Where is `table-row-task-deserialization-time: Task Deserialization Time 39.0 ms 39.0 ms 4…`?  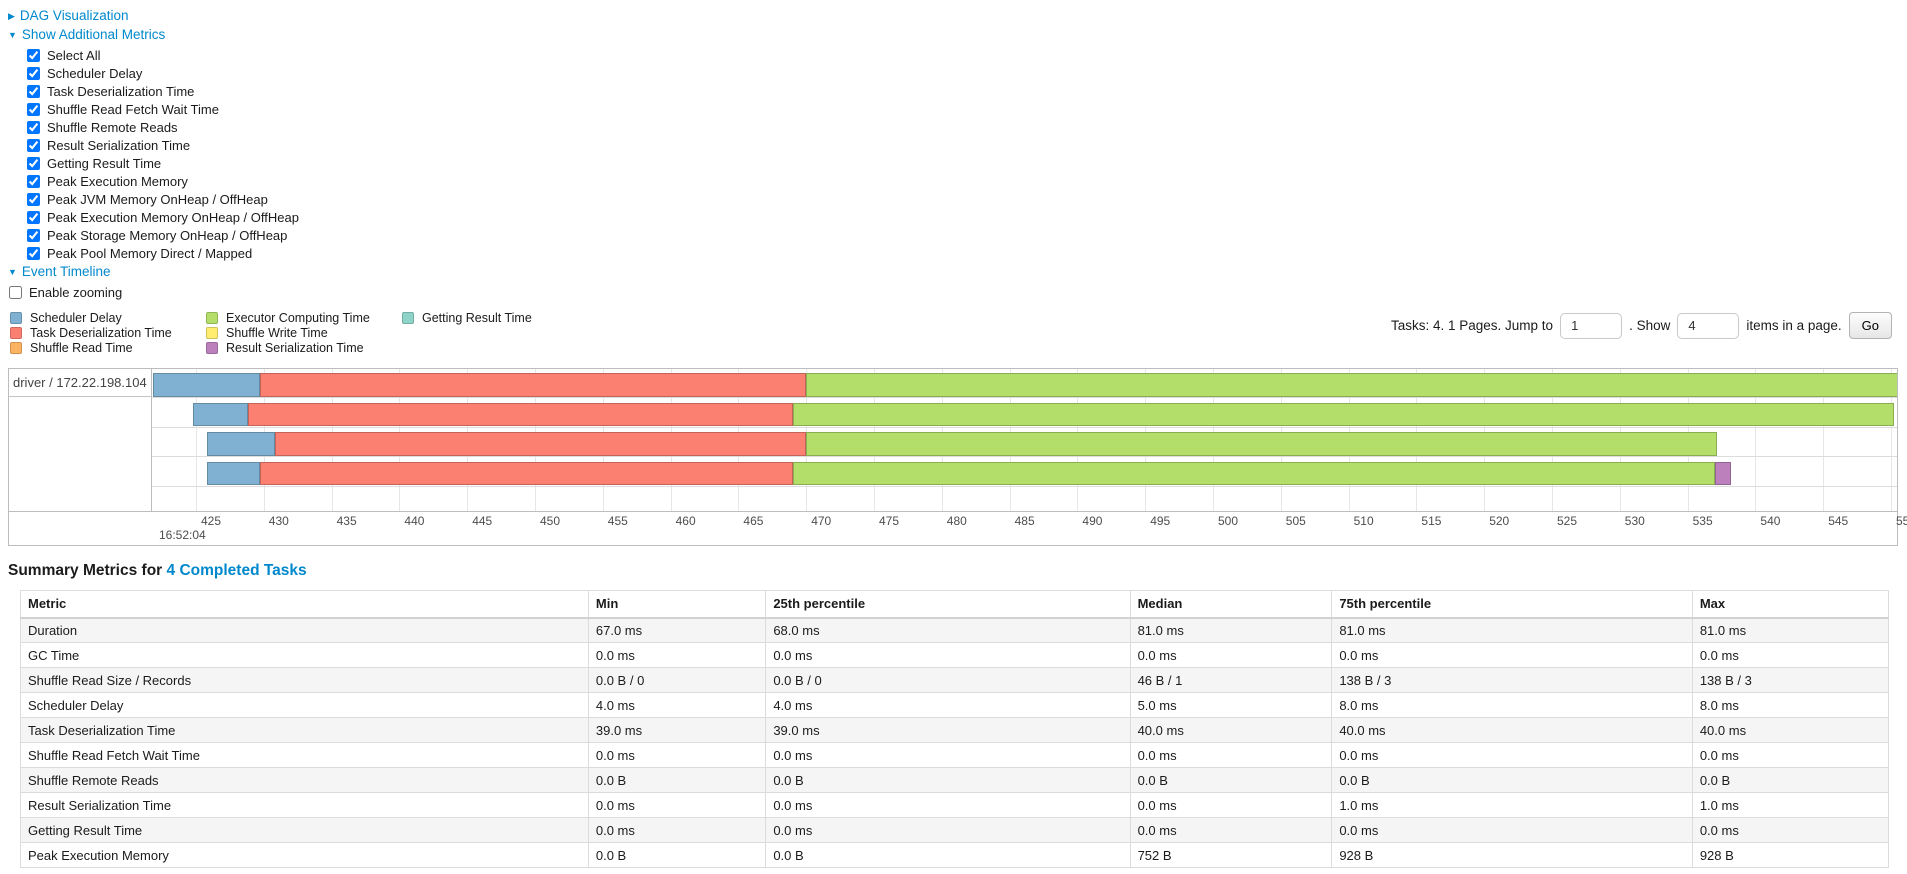
table-row-task-deserialization-time: Task Deserialization Time 39.0 ms 39.0 ms 4… is located at coordinates (955, 730).